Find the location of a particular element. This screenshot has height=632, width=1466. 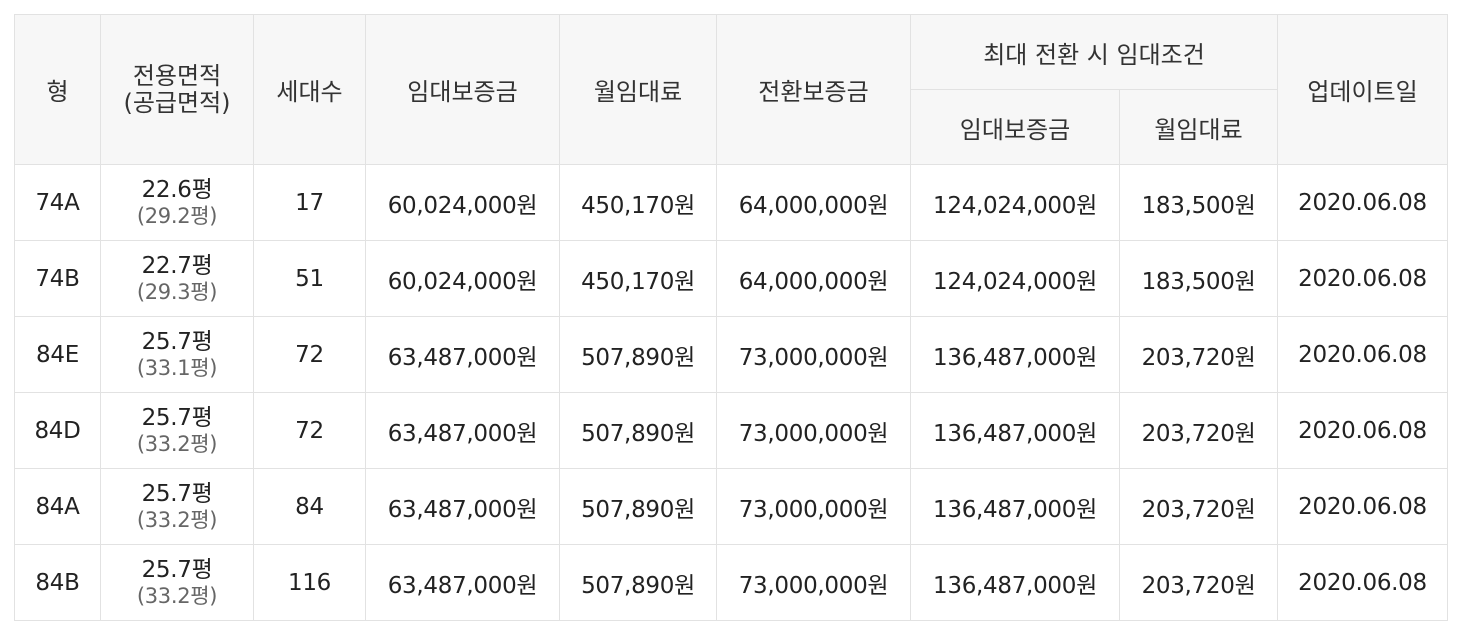

header-households: 세대수 is located at coordinates (309, 89).